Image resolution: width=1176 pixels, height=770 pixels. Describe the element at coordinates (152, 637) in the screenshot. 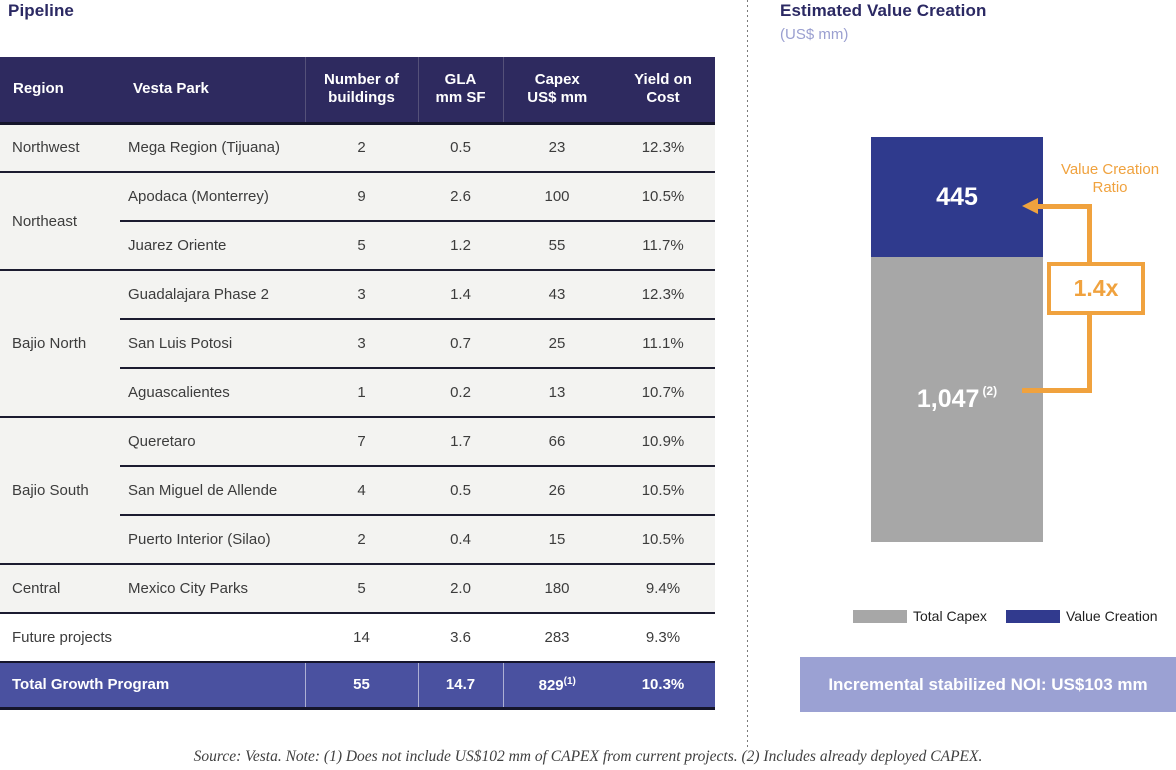

I see `region-cell: Future projects` at that location.